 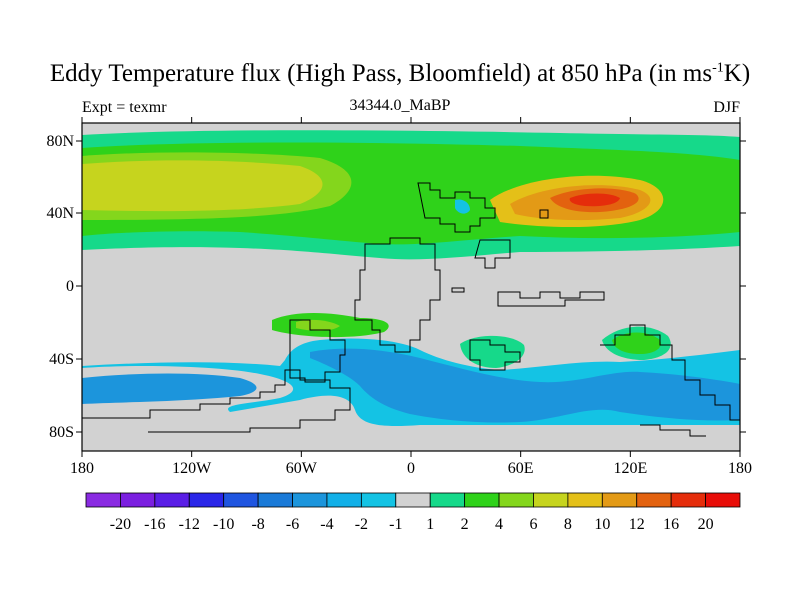 What do you see at coordinates (465, 524) in the screenshot?
I see `colorbar-label: 2` at bounding box center [465, 524].